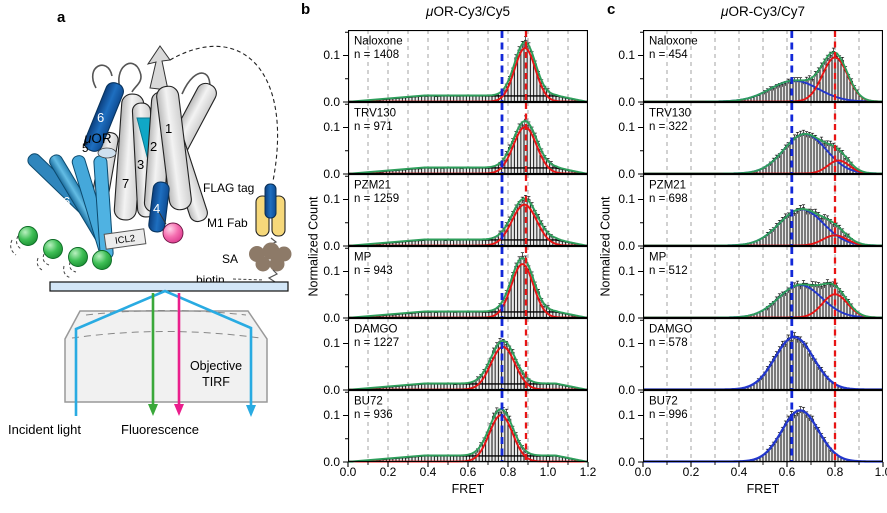  Describe the element at coordinates (61, 17) in the screenshot. I see `panel-a-label: a` at that location.